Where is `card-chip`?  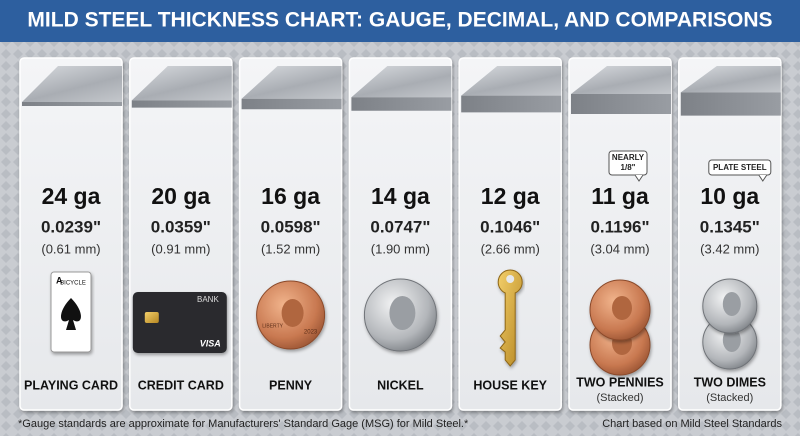 card-chip is located at coordinates (151, 317).